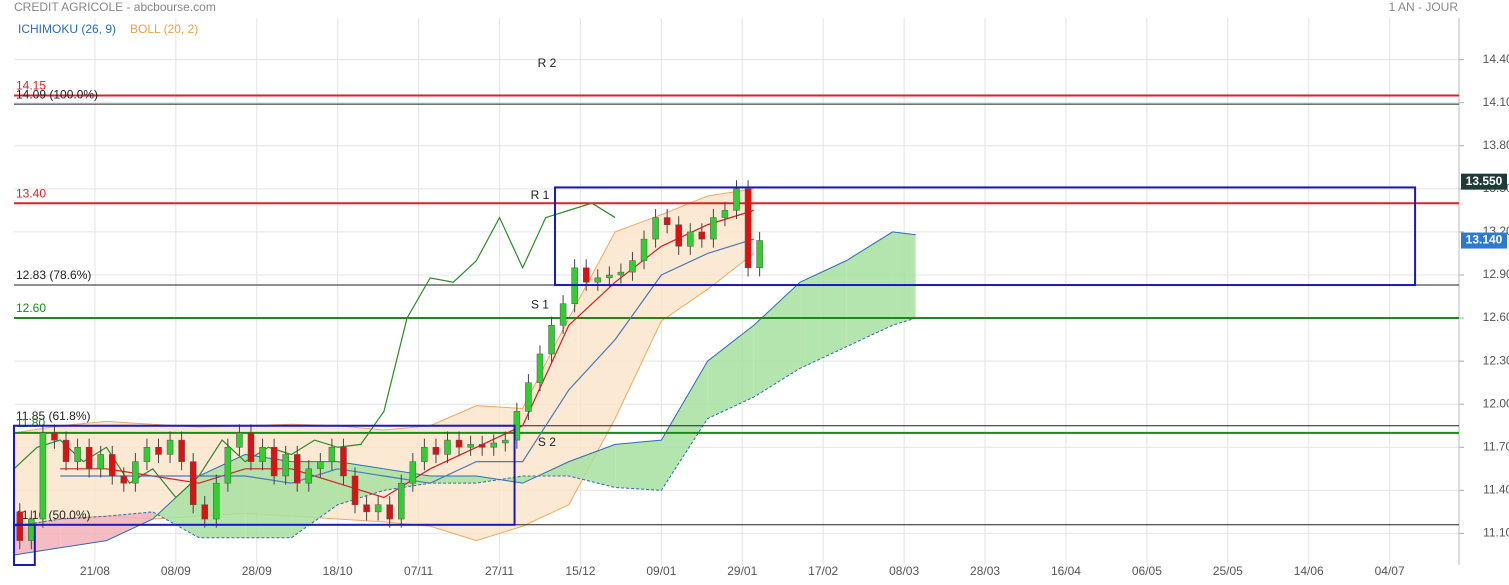 The width and height of the screenshot is (1509, 585). Describe the element at coordinates (115, 7) in the screenshot. I see `chart-title: CREDIT AGRICOLE - abcbourse.com` at that location.